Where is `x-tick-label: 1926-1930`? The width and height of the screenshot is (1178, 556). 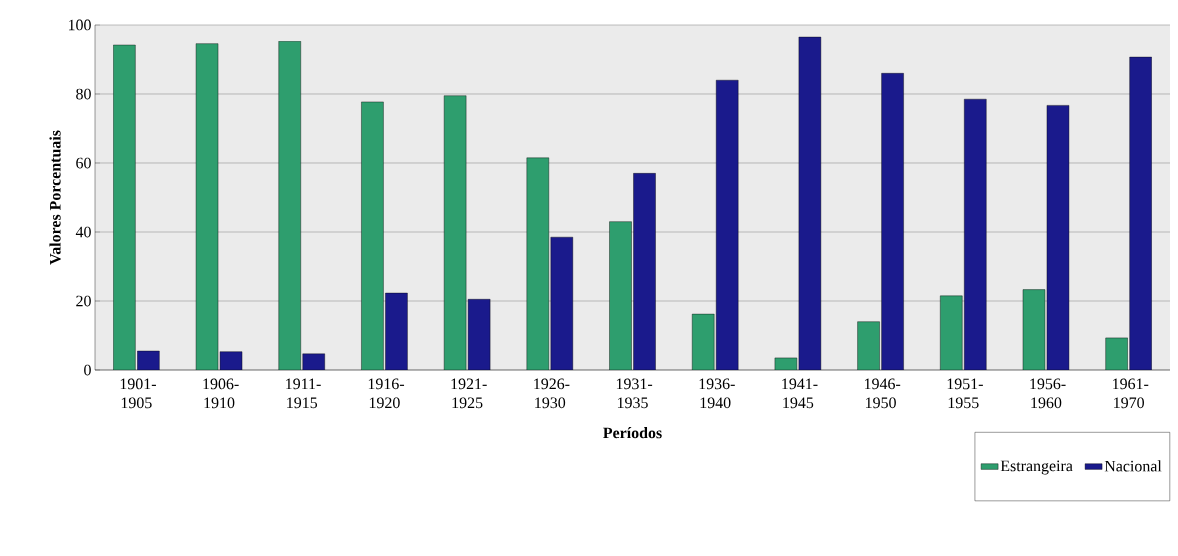 x-tick-label: 1926-1930 is located at coordinates (552, 393).